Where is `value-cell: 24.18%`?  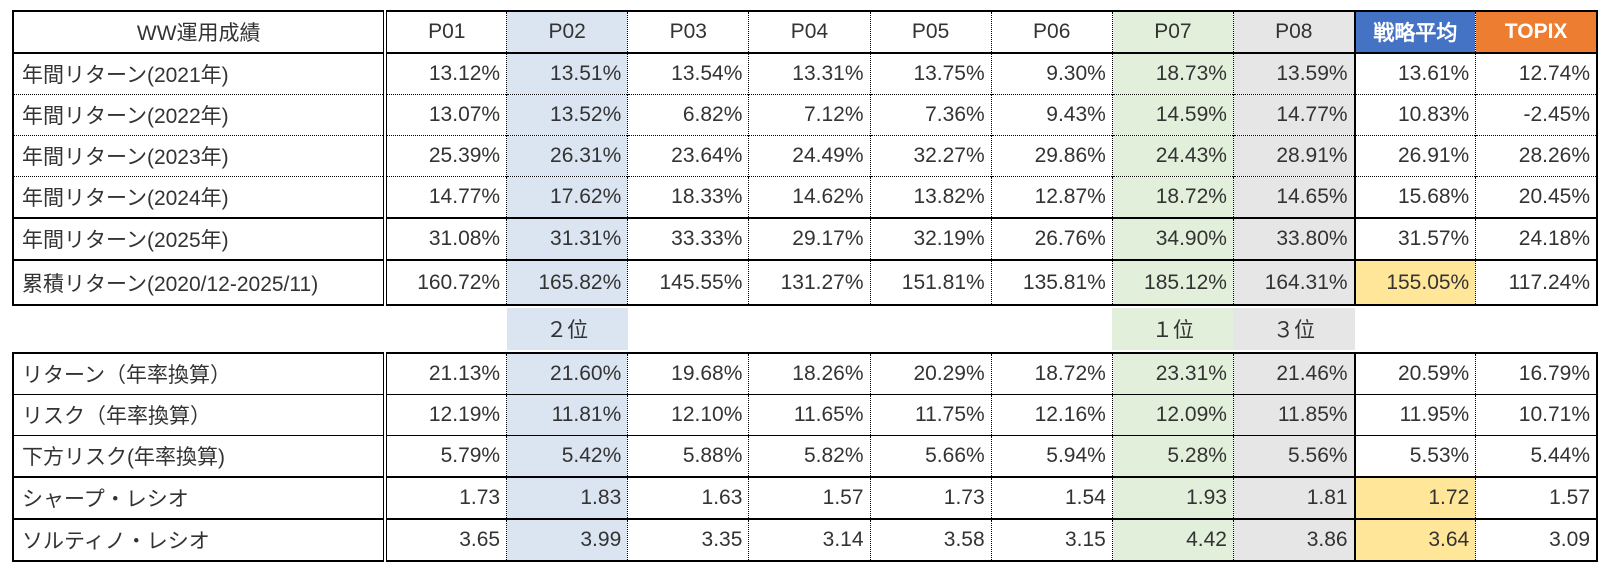 value-cell: 24.18% is located at coordinates (1536, 239).